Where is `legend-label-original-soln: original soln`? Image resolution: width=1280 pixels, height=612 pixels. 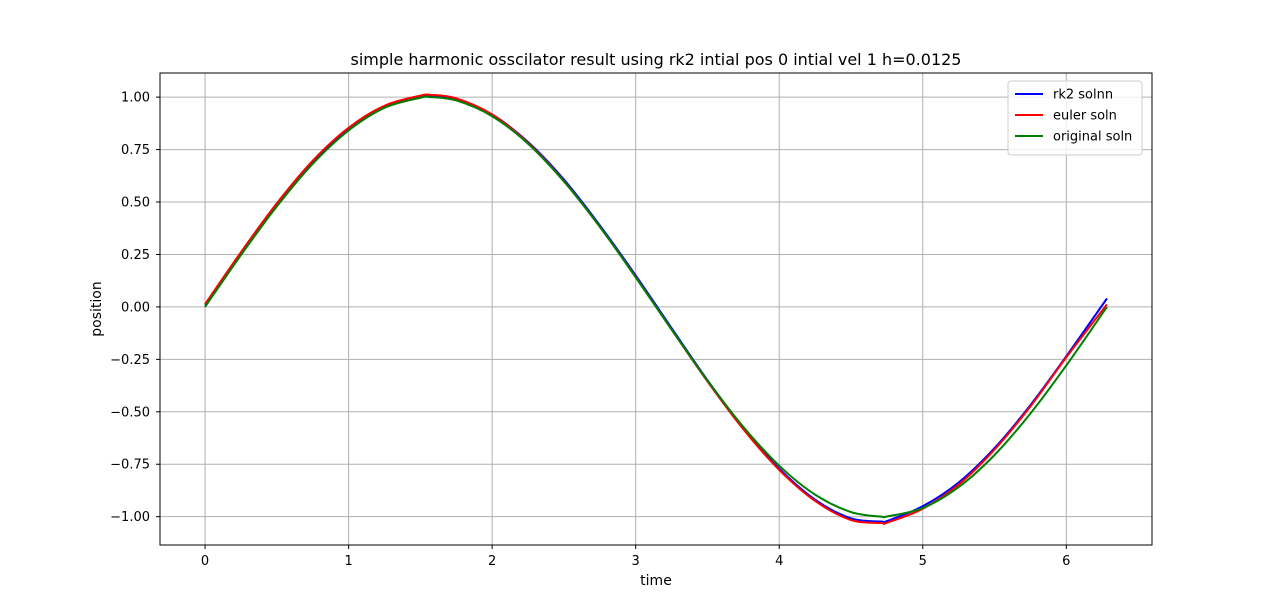
legend-label-original-soln: original soln is located at coordinates (1092, 137).